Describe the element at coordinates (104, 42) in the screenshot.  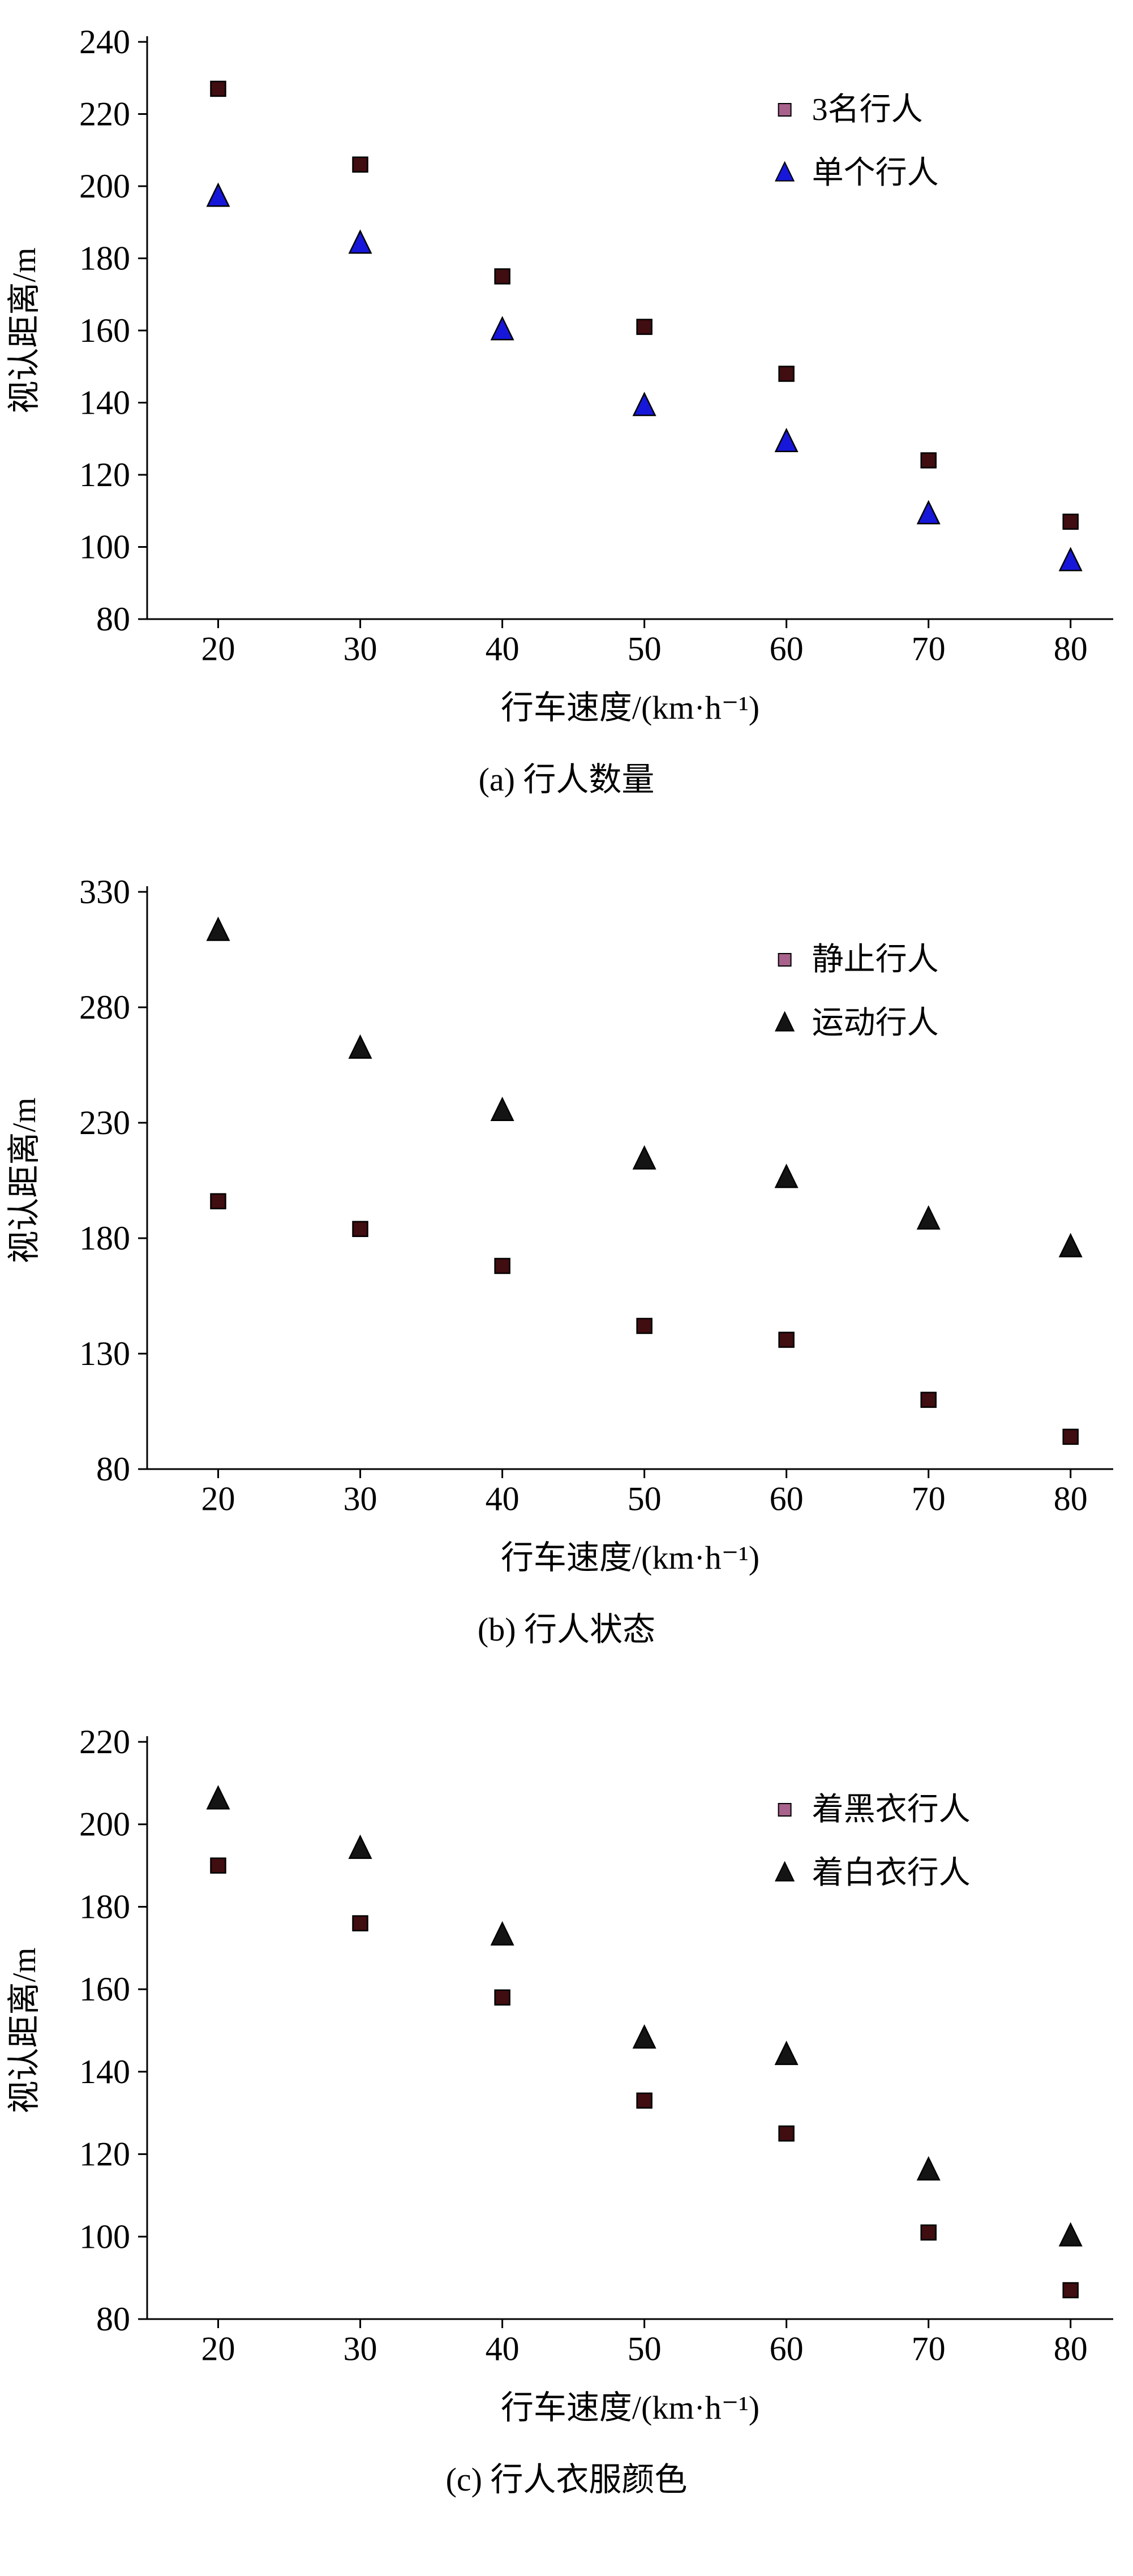
I see `y-tick-label: 240` at that location.